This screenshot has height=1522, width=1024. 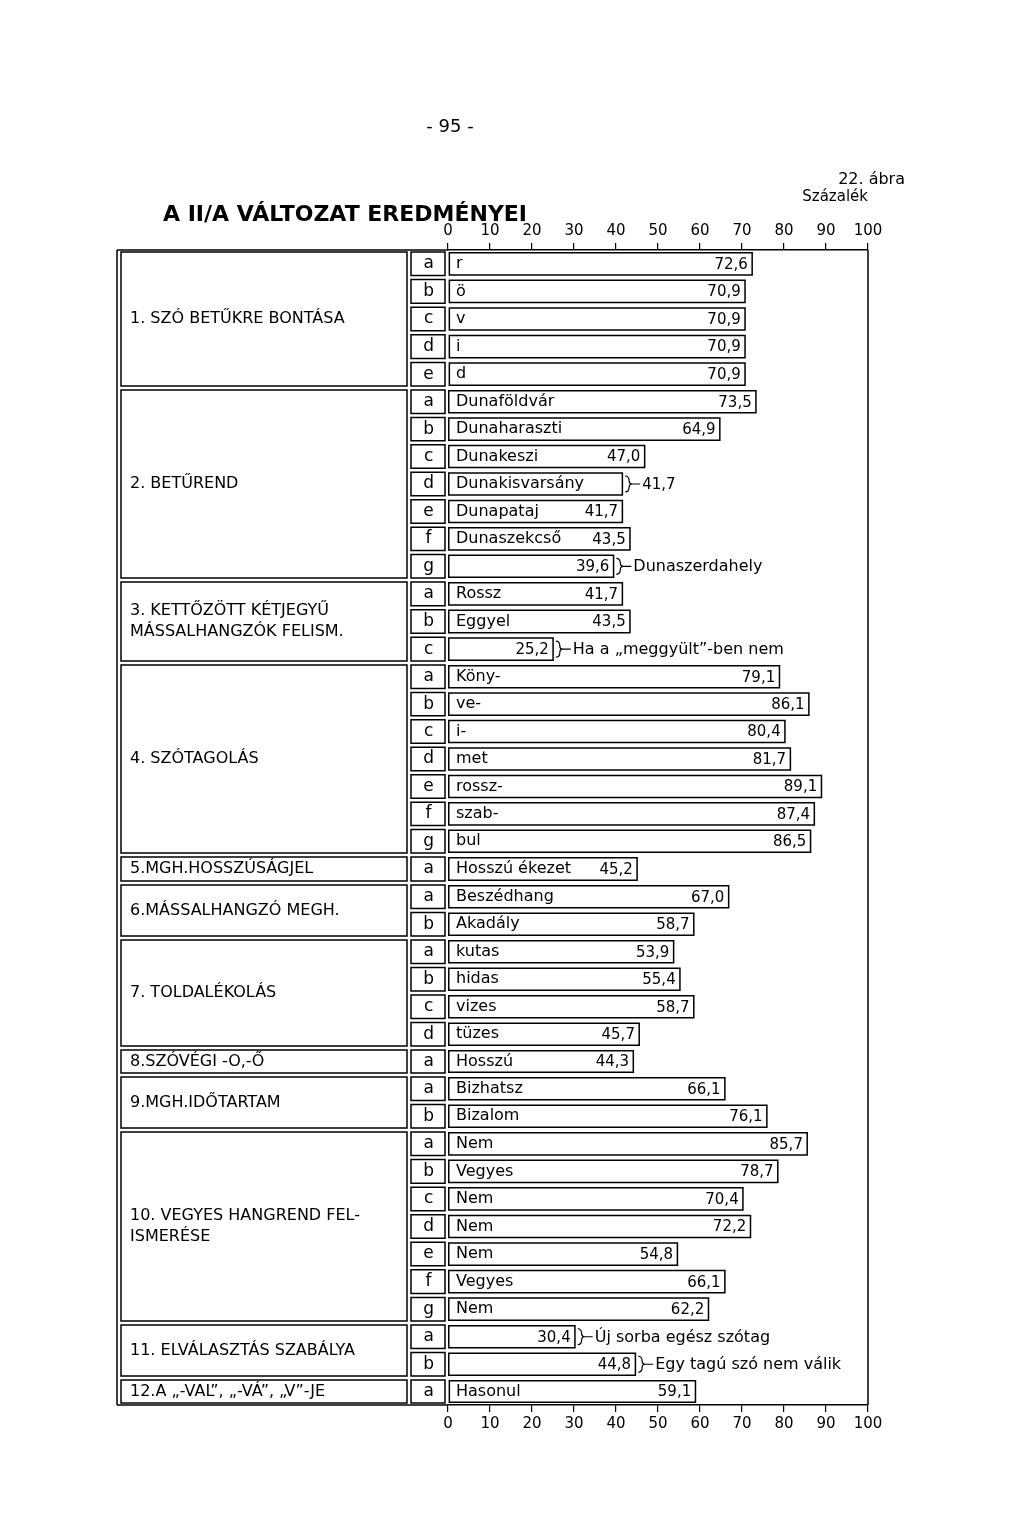 I want to click on annotation: Ha a „meggyült”-ben nem, so click(x=678, y=649).